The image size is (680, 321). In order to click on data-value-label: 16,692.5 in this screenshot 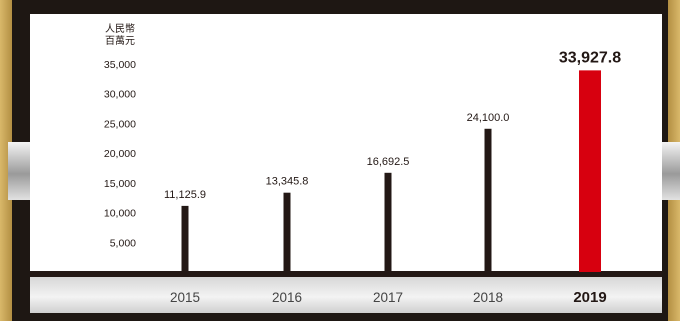, I will do `click(388, 162)`.